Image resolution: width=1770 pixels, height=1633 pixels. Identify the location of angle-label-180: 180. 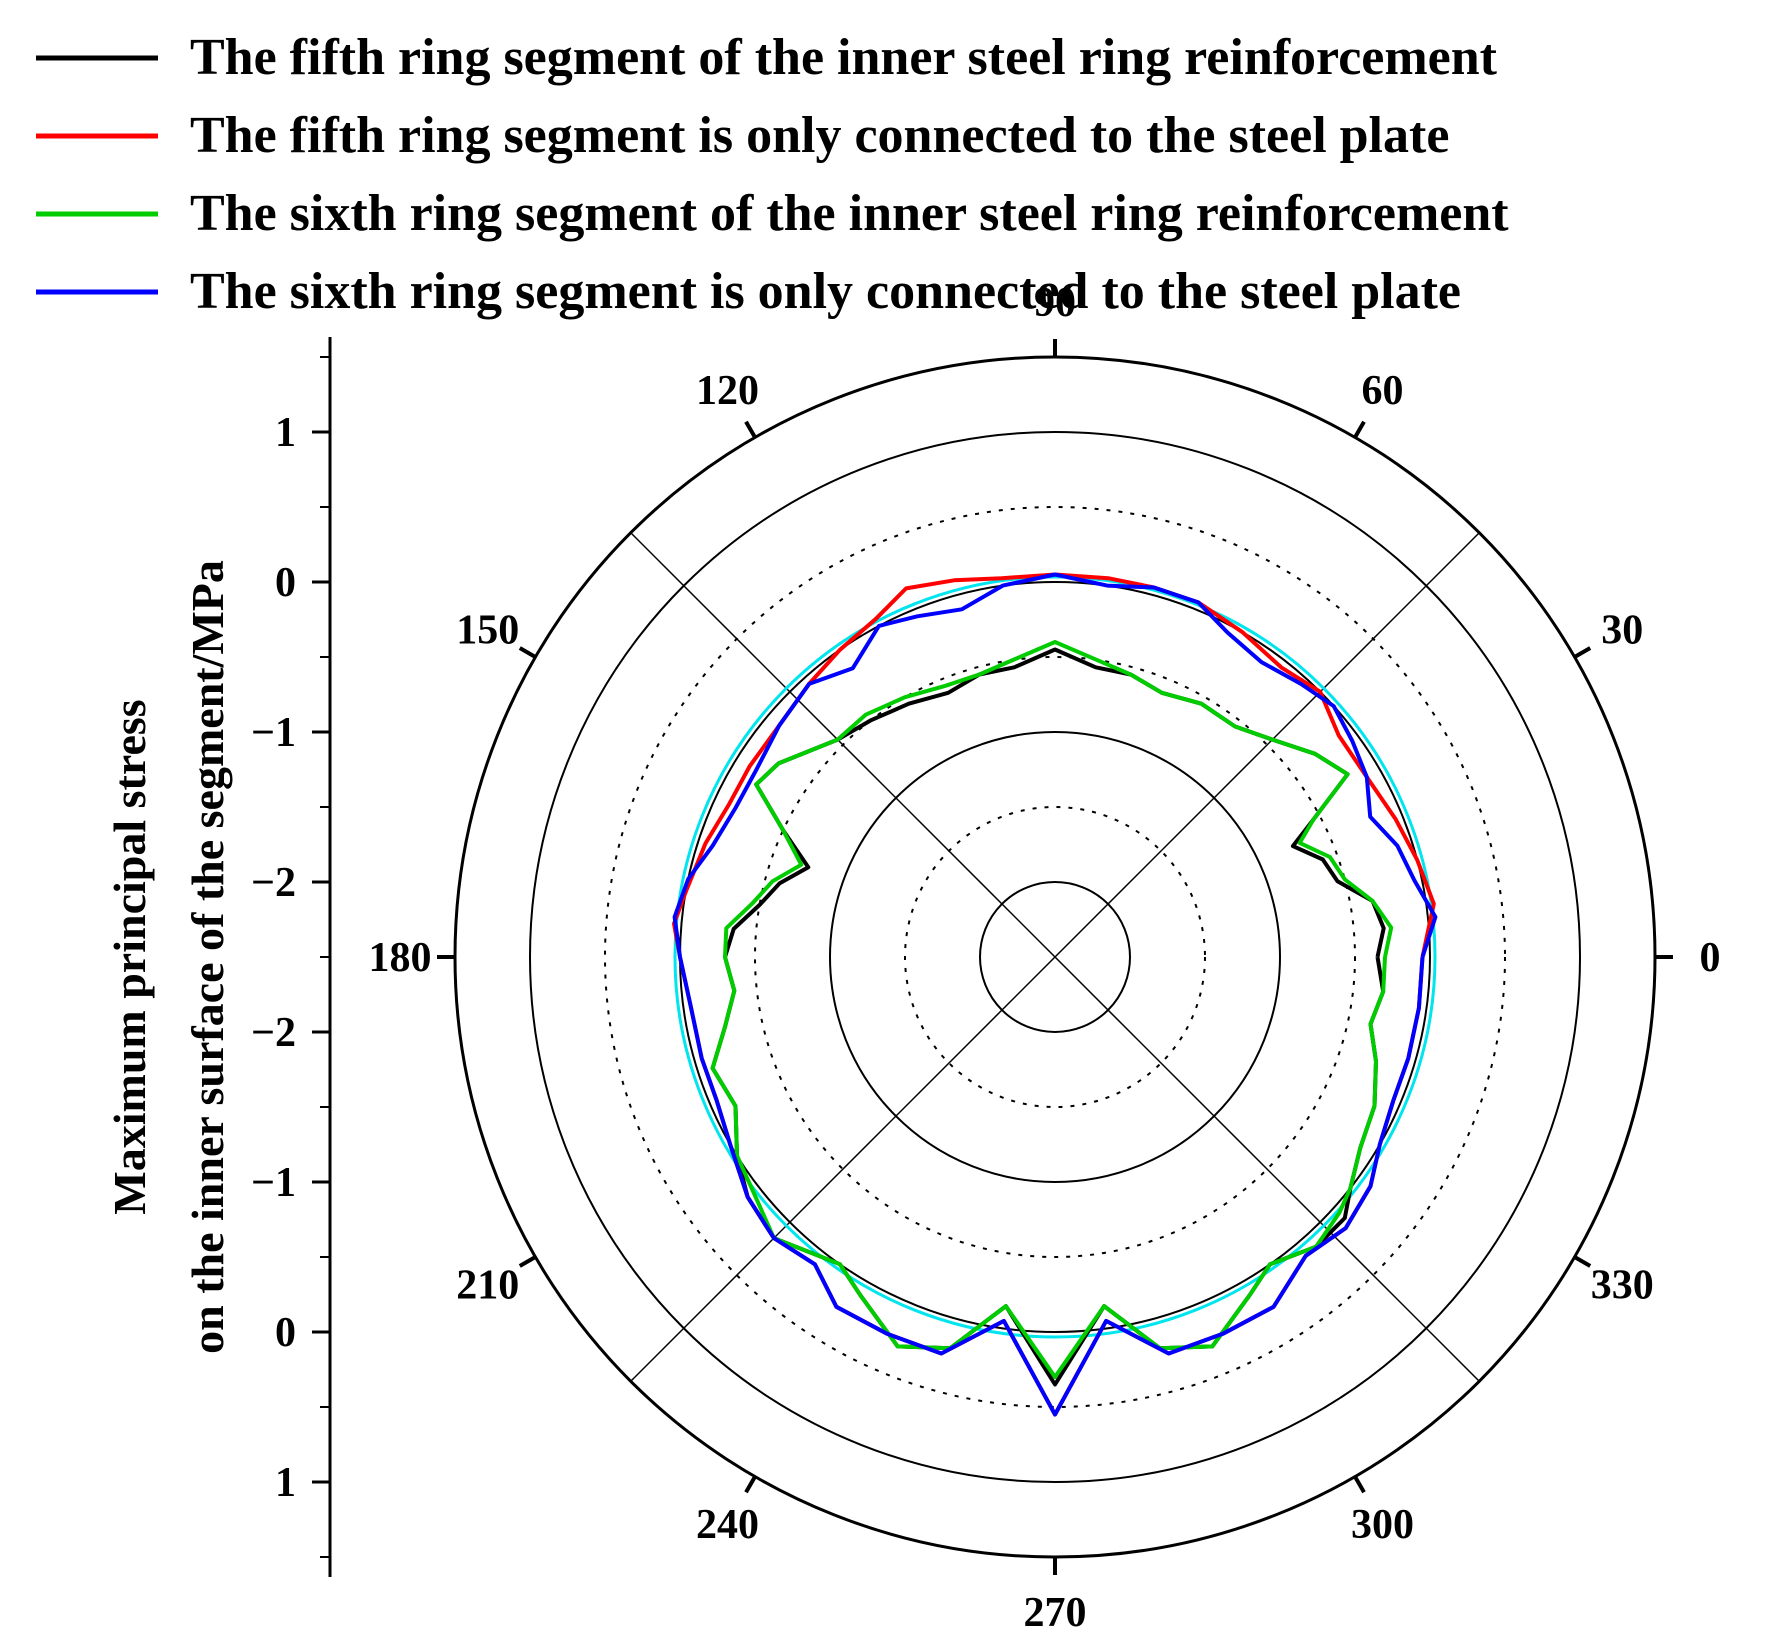
(400, 958).